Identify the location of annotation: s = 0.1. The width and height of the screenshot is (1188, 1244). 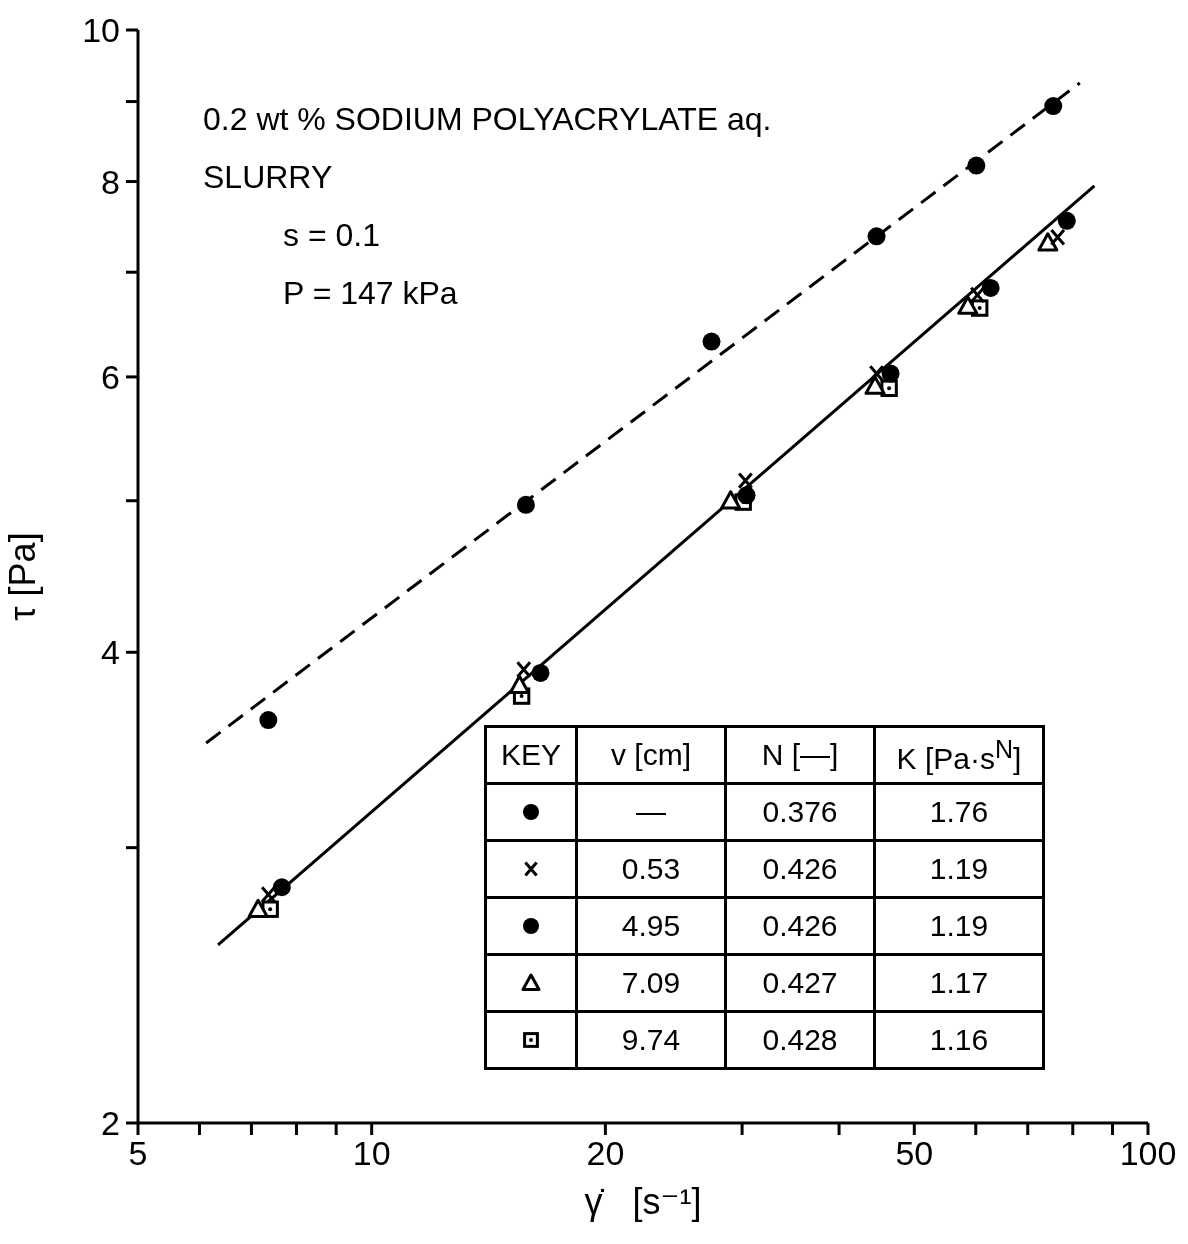
(331, 235).